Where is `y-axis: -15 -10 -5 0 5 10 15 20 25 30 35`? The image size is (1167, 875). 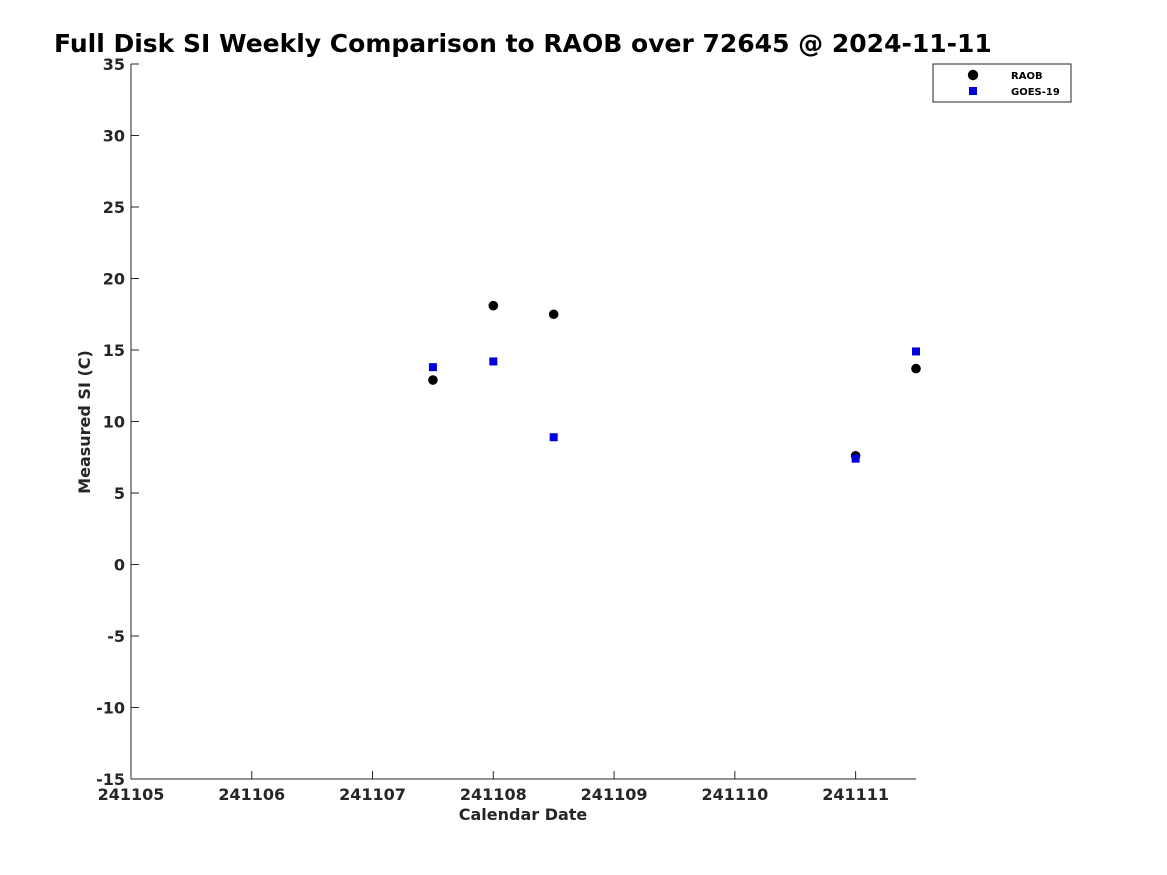
y-axis: -15 -10 -5 0 5 10 15 20 25 30 35 is located at coordinates (117, 422).